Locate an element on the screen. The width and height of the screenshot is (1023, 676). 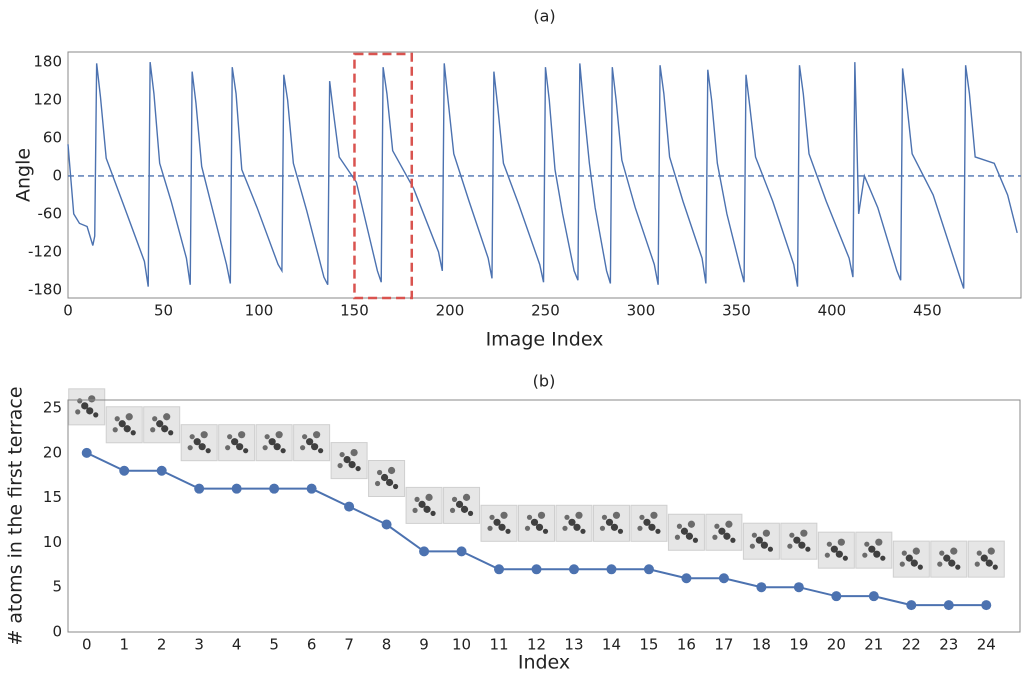
x-tick-label: 14 is located at coordinates (611, 645).